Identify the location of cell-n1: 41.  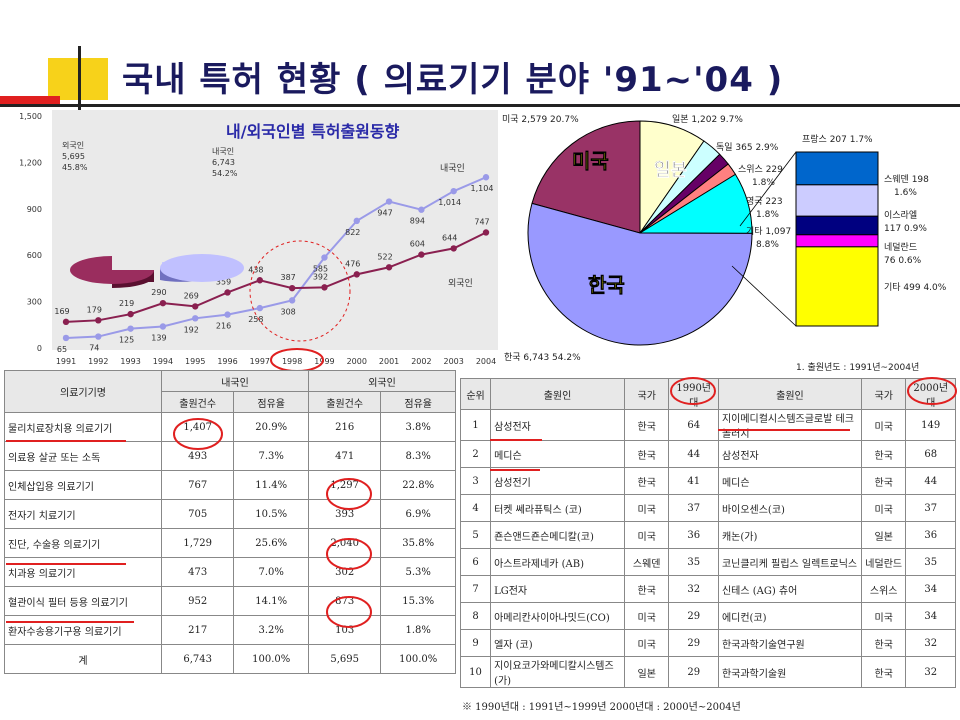
(693, 481).